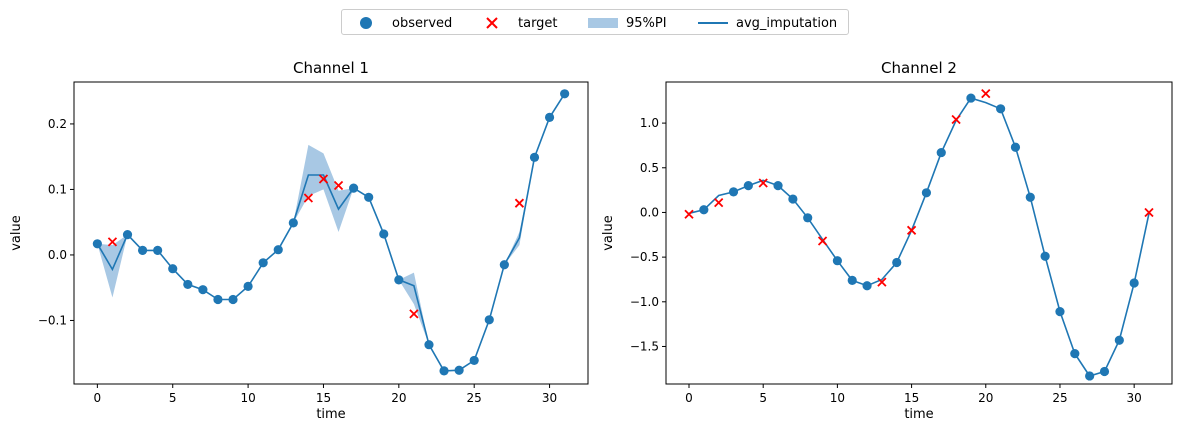 The image size is (1189, 438). Describe the element at coordinates (57, 124) in the screenshot. I see `y-tick-label: 0.2` at that location.